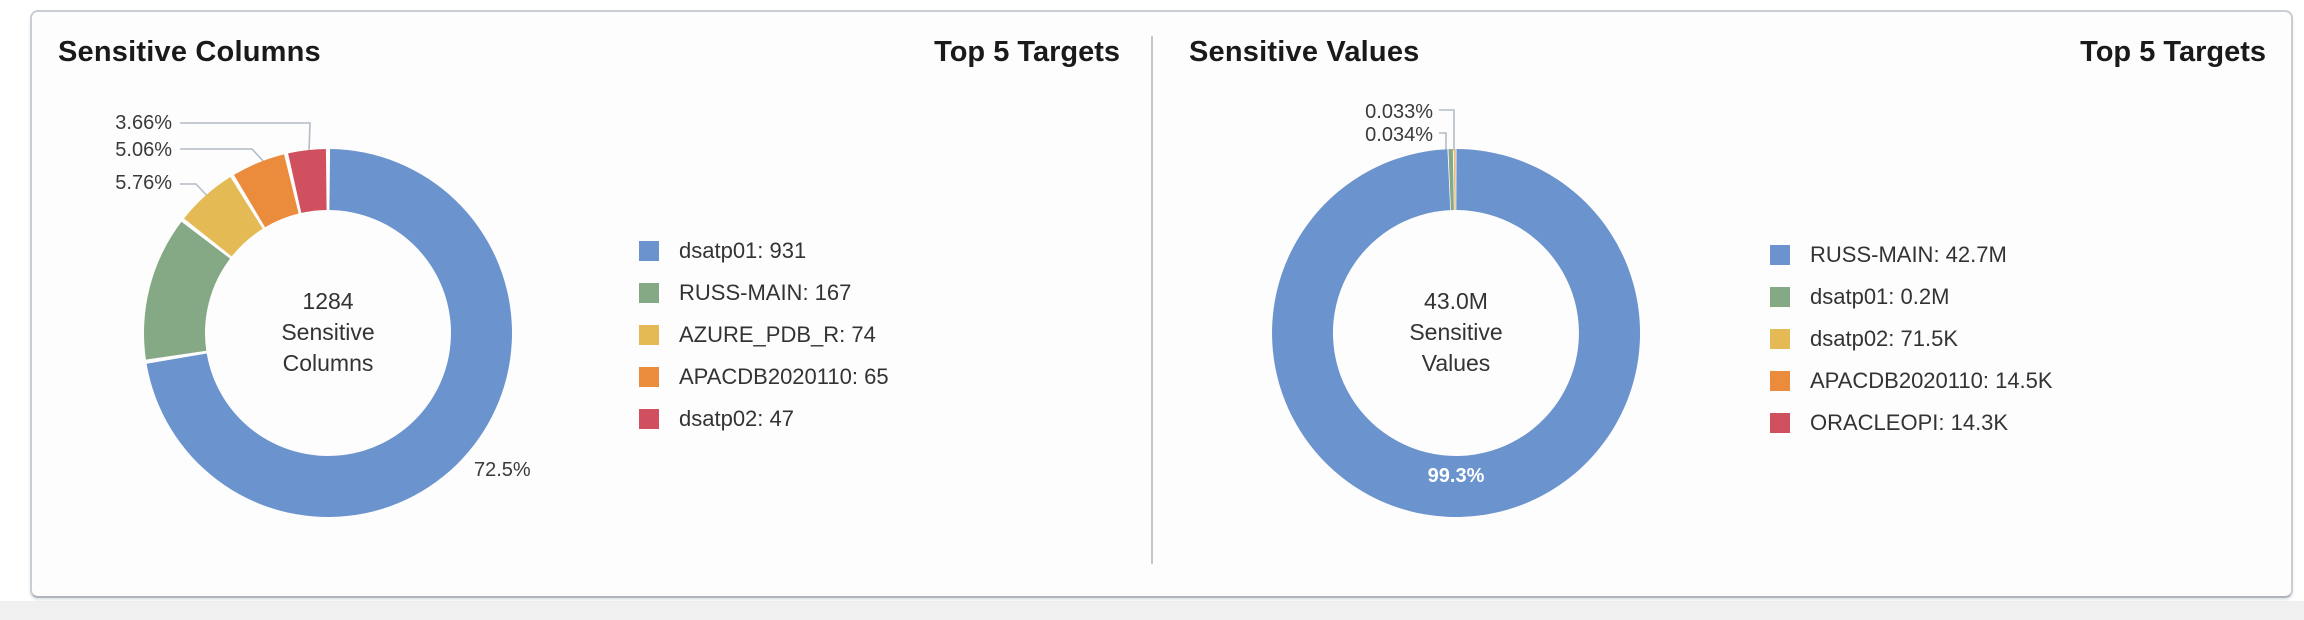 This screenshot has height=620, width=2304. What do you see at coordinates (1456, 363) in the screenshot?
I see `center-caption-line2: Values` at bounding box center [1456, 363].